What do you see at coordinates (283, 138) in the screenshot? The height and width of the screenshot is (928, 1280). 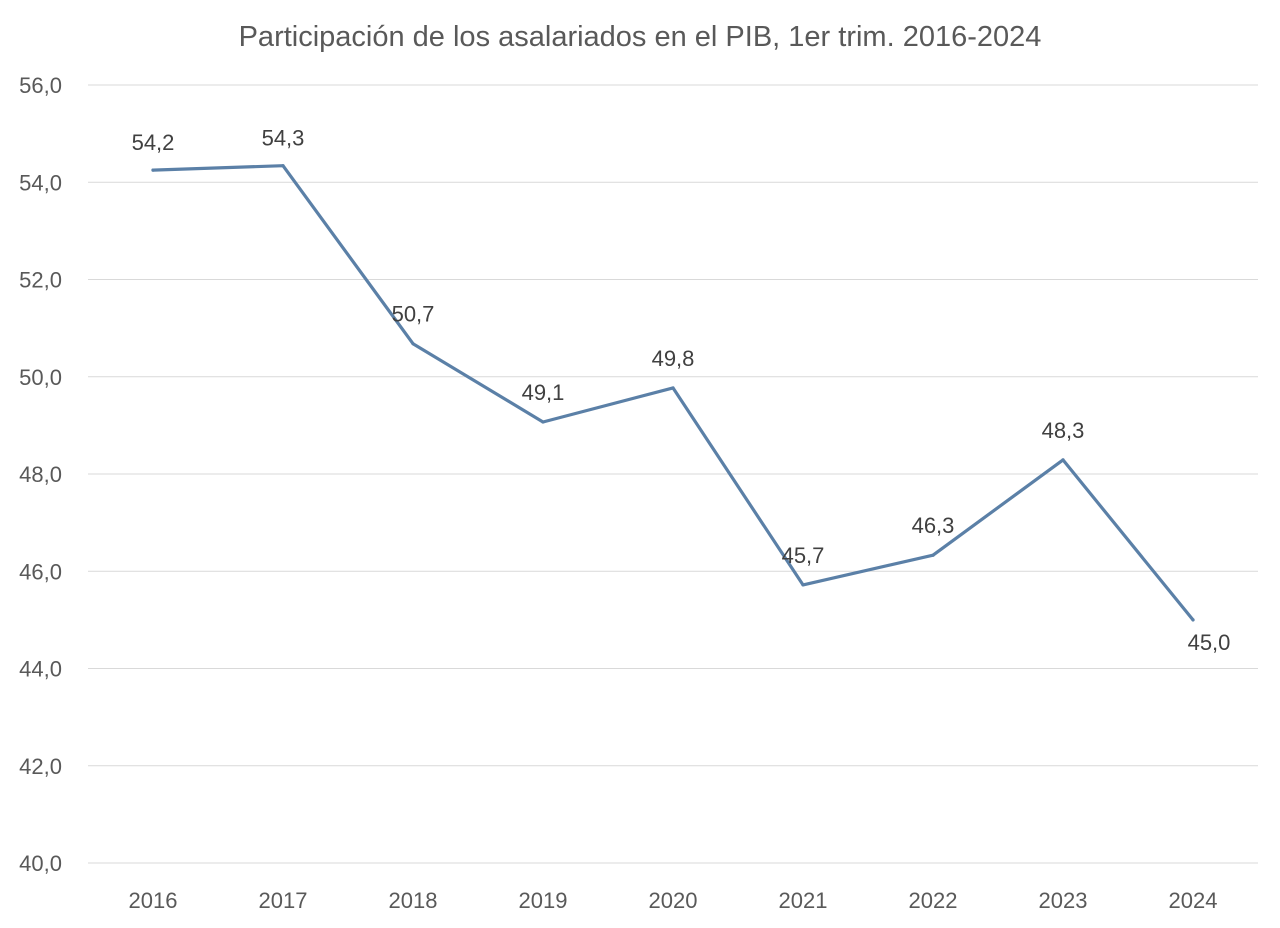 I see `data-label: 54,3` at bounding box center [283, 138].